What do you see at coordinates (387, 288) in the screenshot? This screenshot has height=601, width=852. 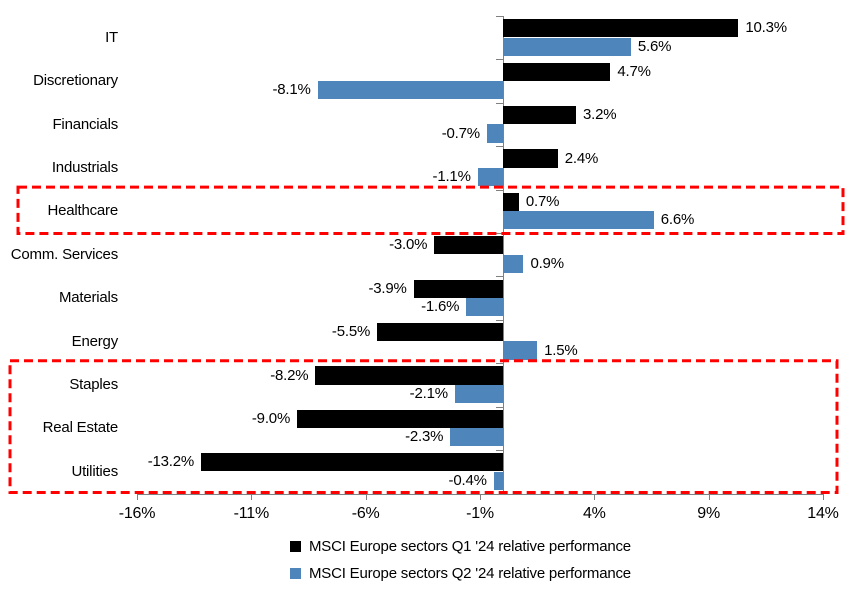 I see `value-label-q1-materials: -3.9%` at bounding box center [387, 288].